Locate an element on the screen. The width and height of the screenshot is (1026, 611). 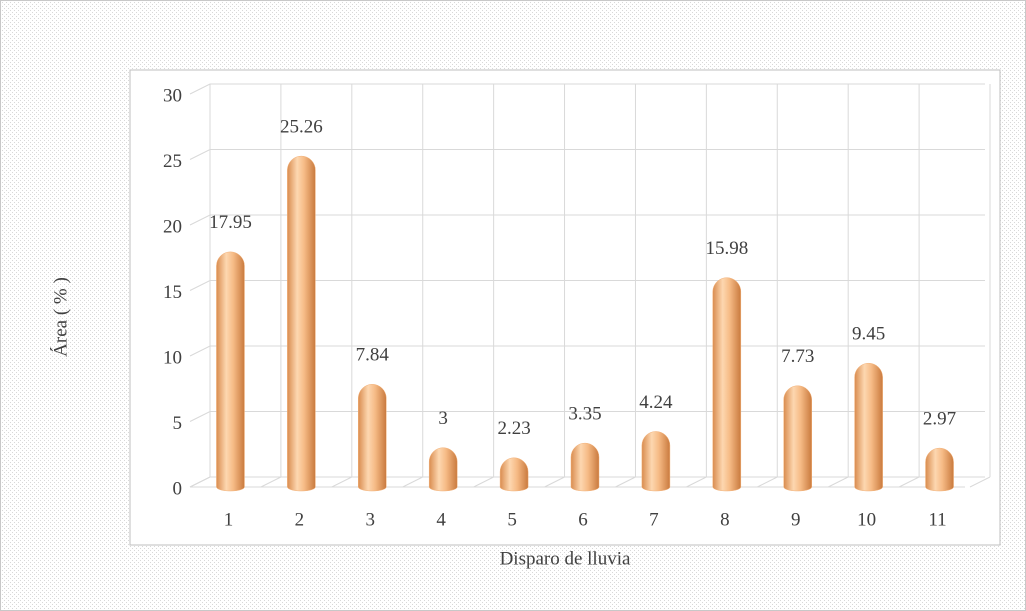
y-tick-label: 25 is located at coordinates (172, 161).